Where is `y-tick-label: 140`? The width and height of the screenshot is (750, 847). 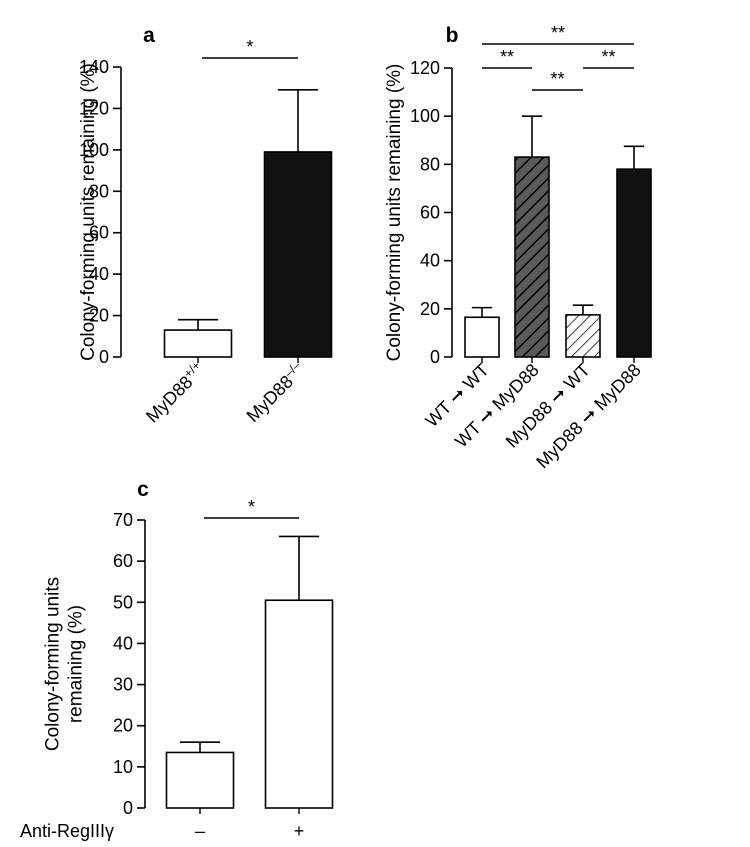 y-tick-label: 140 is located at coordinates (94, 67).